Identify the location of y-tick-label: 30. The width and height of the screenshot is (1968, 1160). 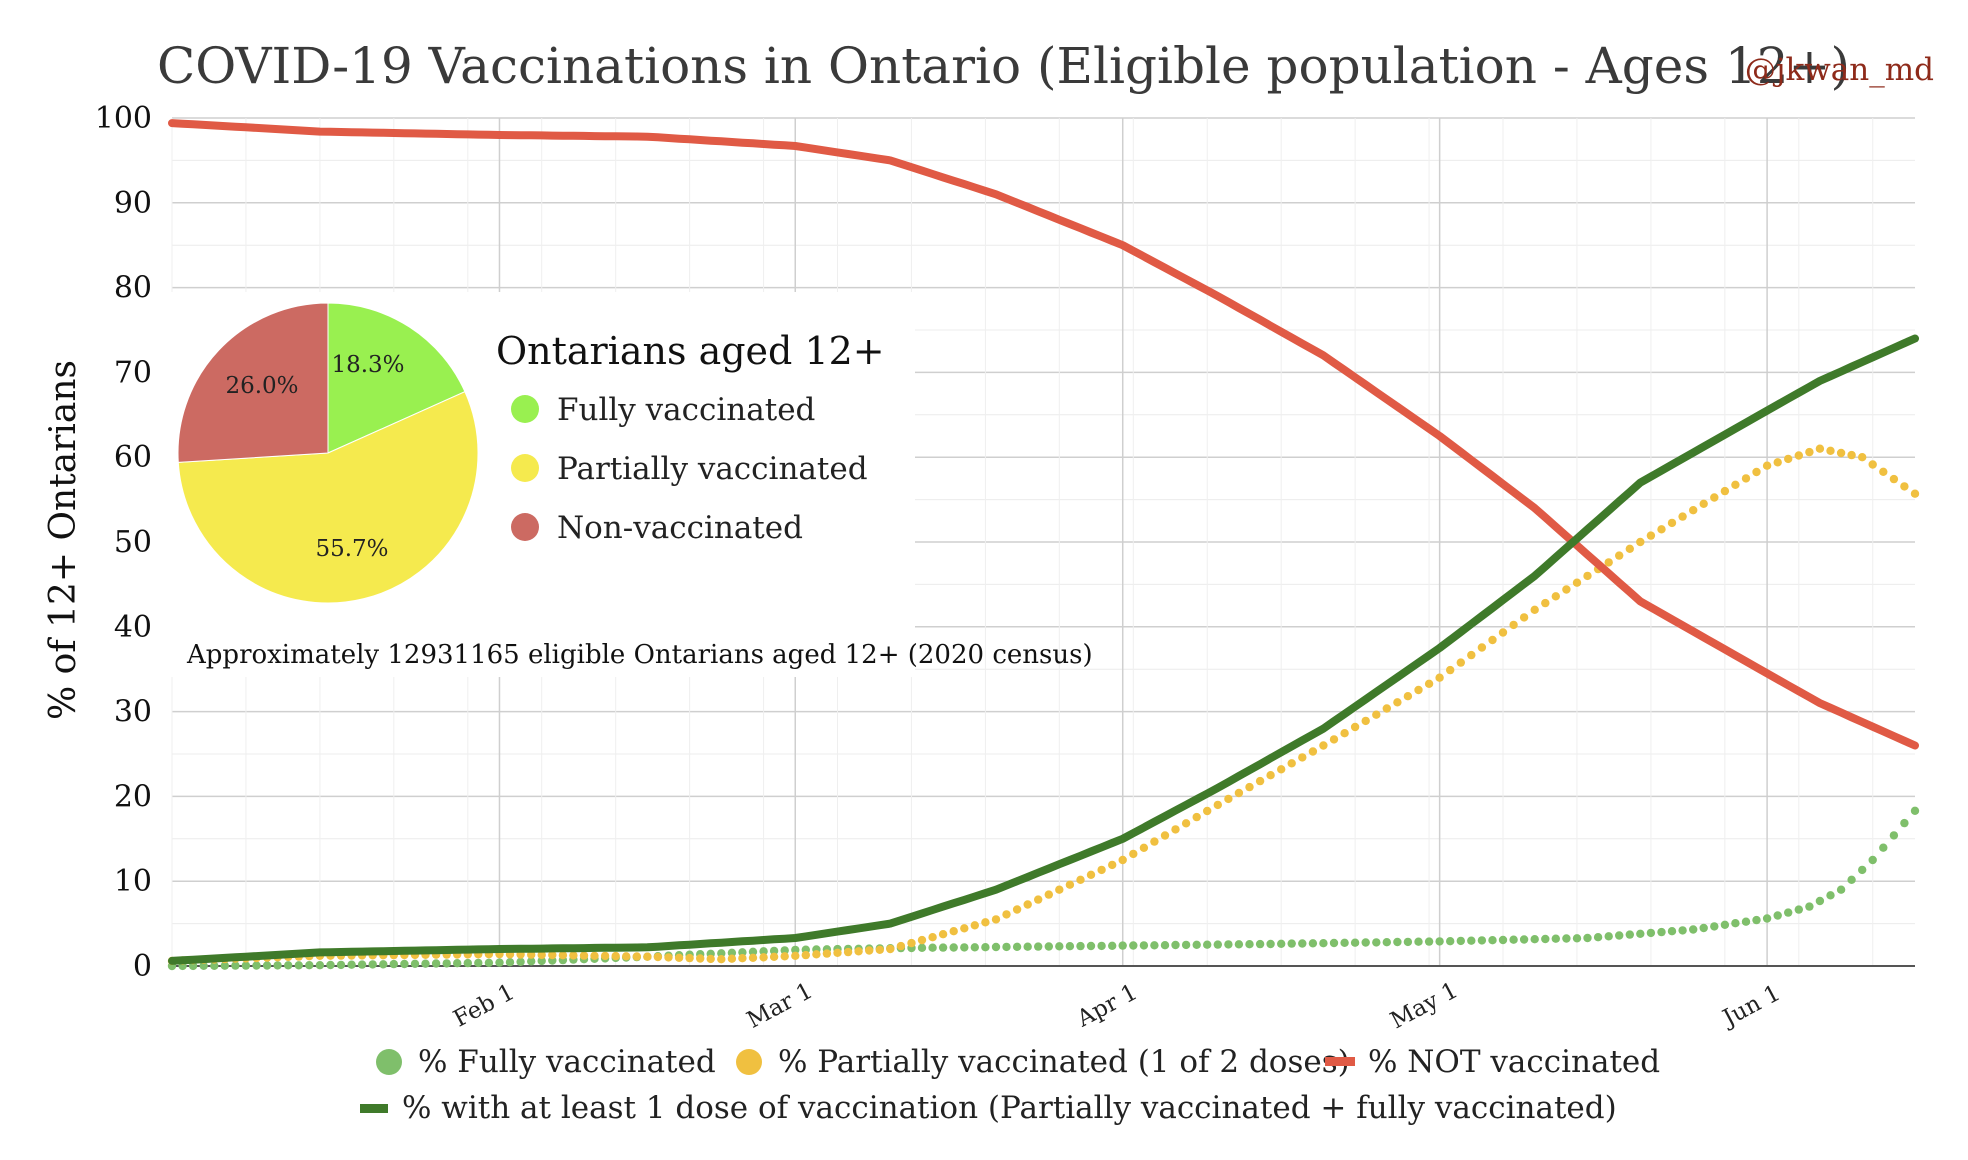
(133, 712).